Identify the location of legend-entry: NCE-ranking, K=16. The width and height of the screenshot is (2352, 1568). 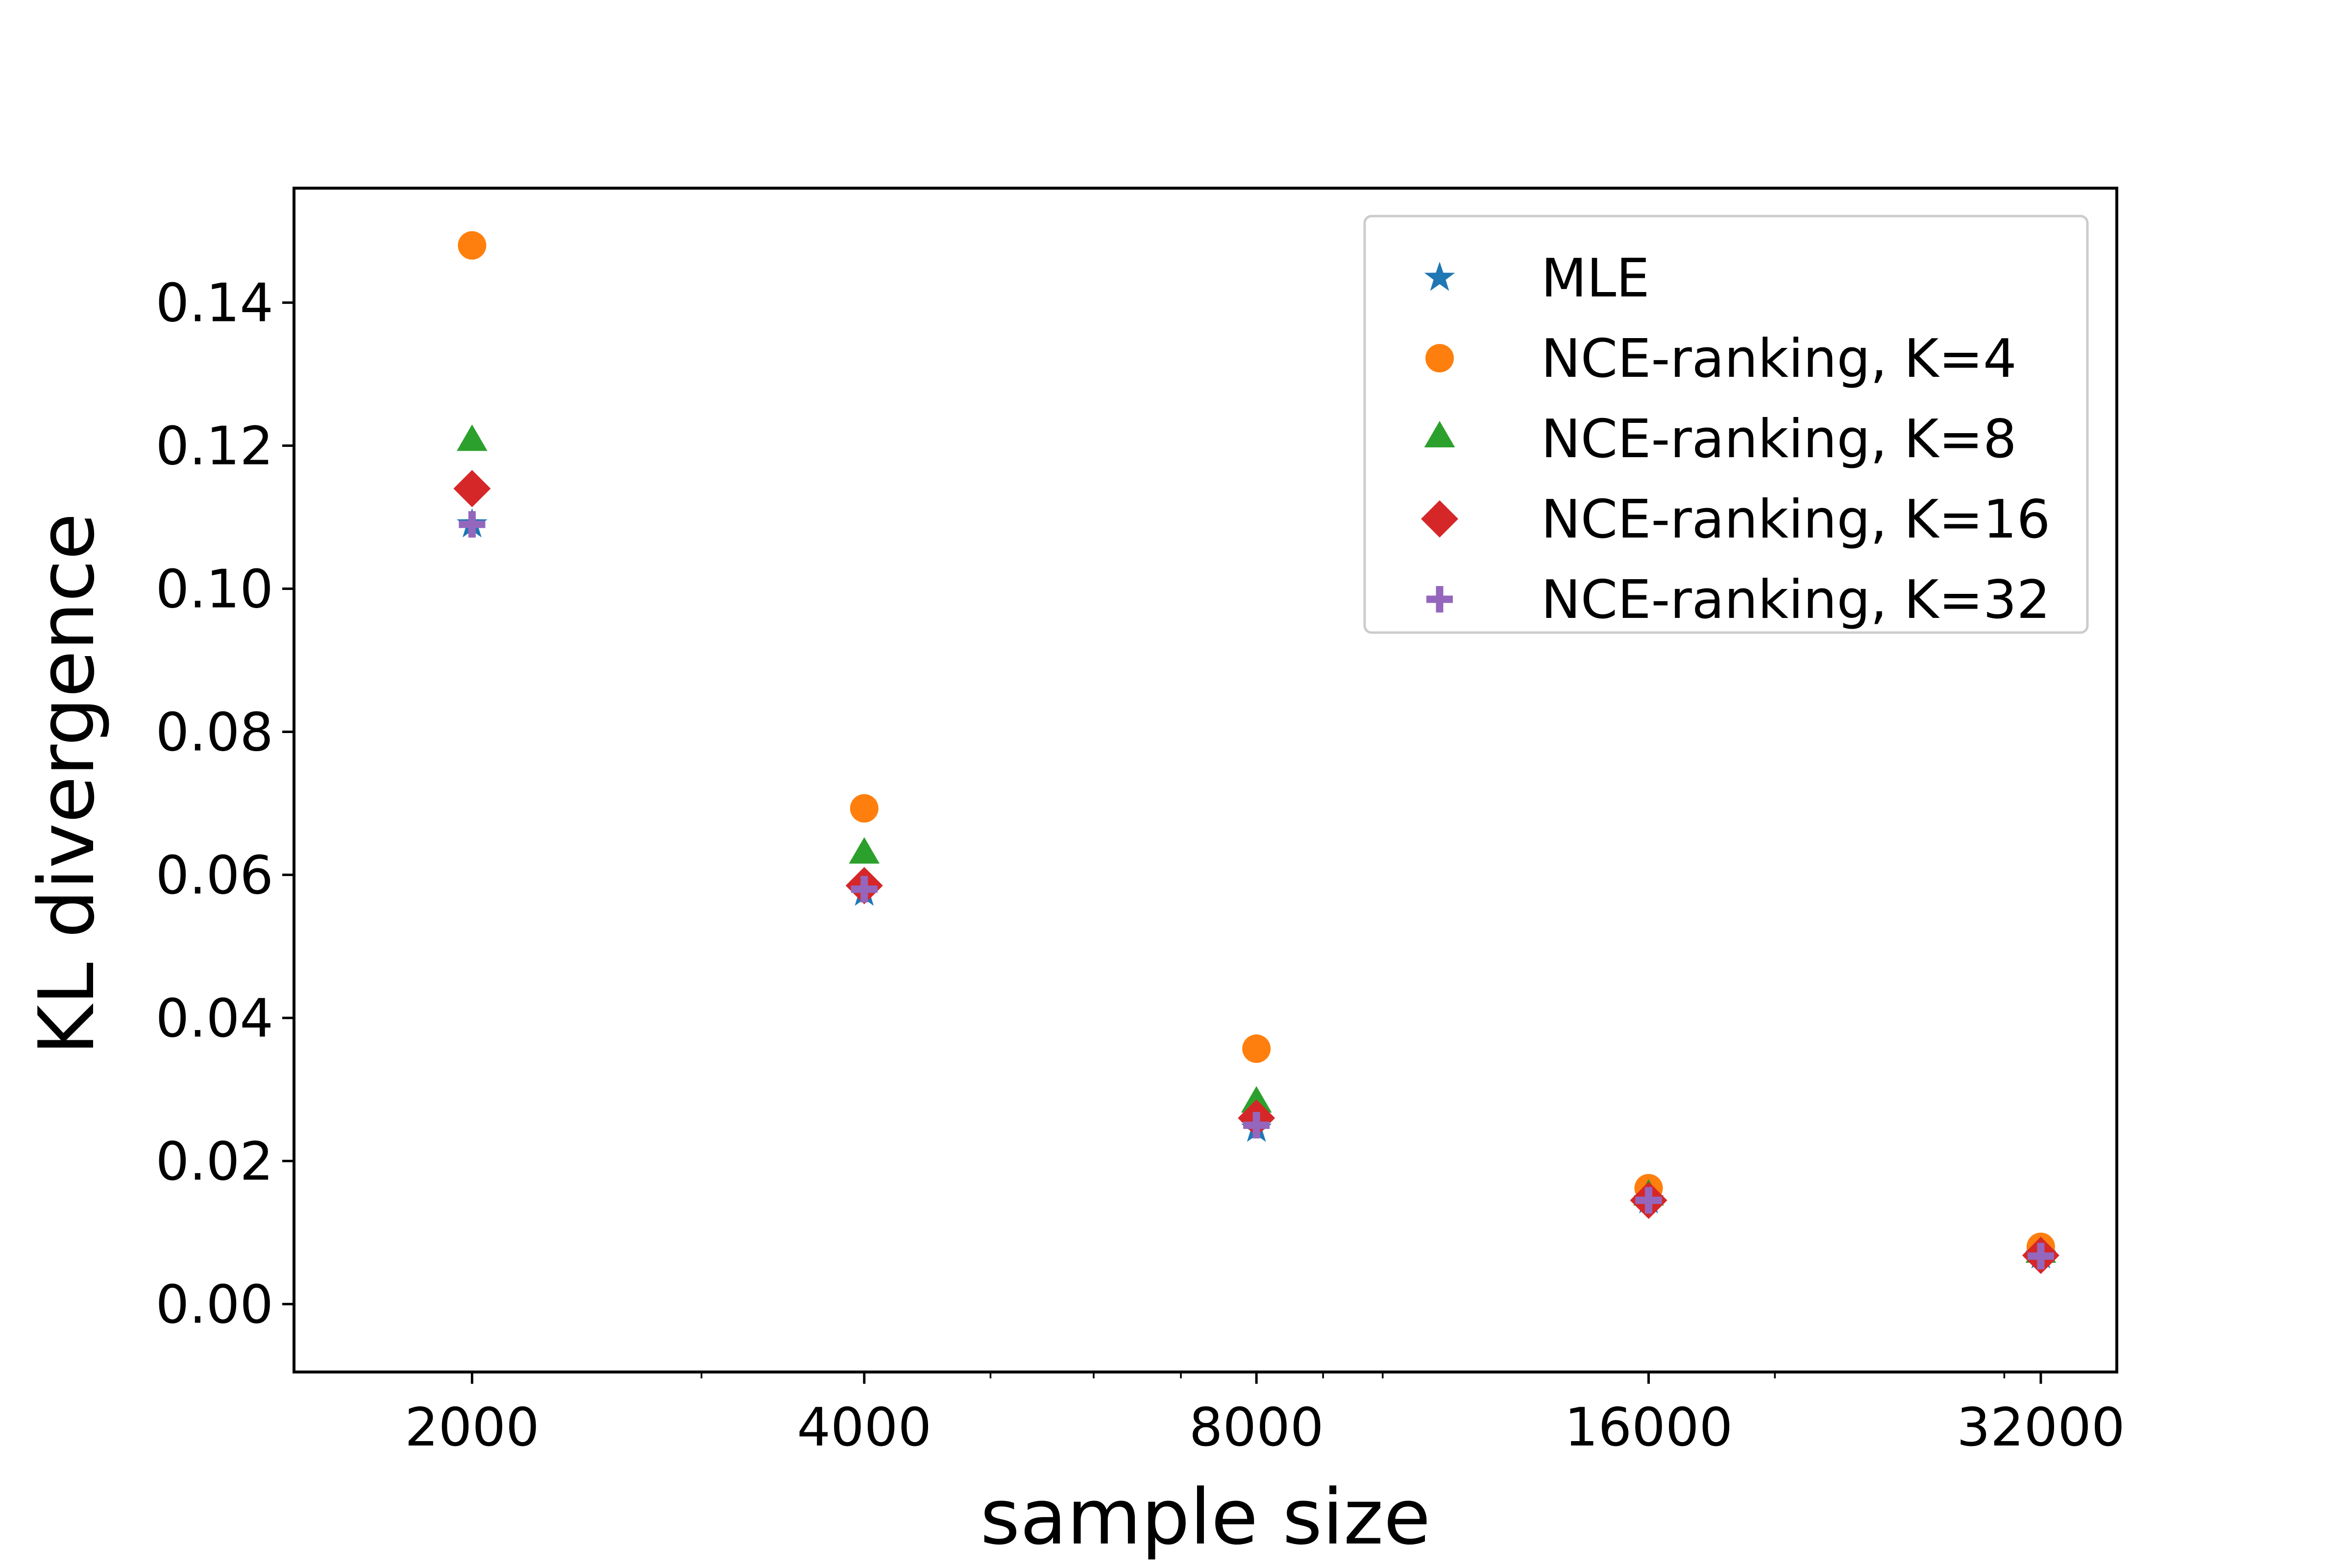
(1735, 519).